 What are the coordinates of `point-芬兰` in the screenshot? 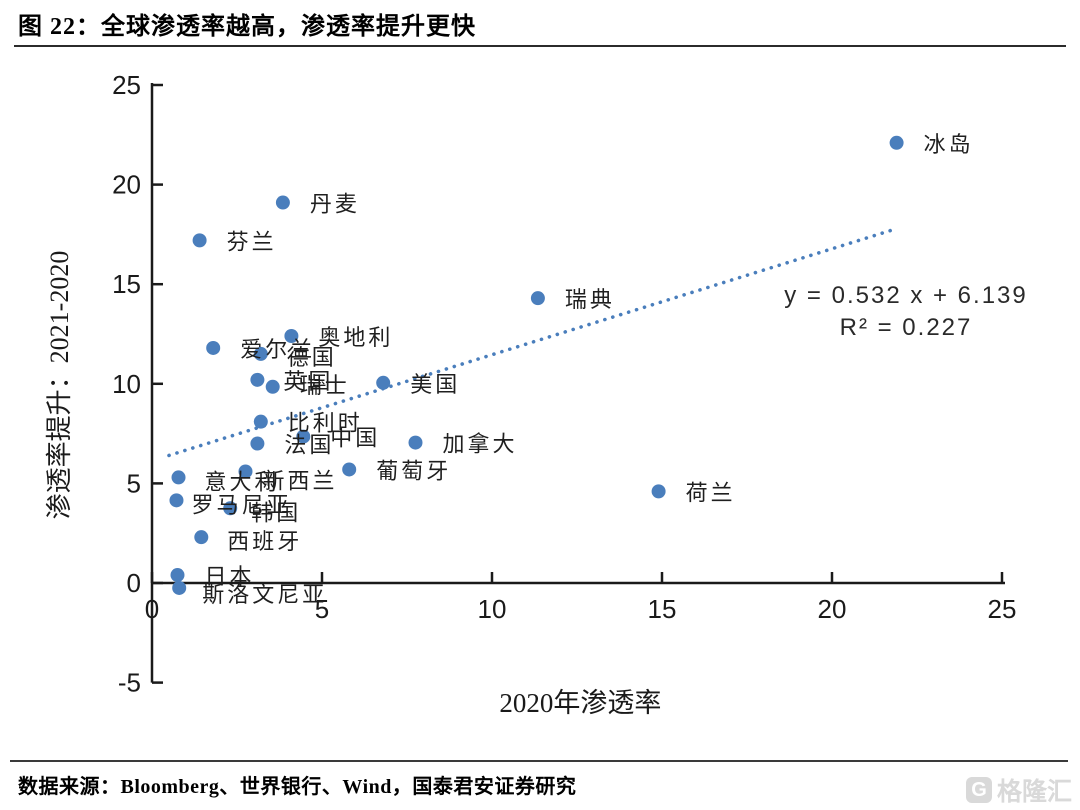 It's located at (199, 240).